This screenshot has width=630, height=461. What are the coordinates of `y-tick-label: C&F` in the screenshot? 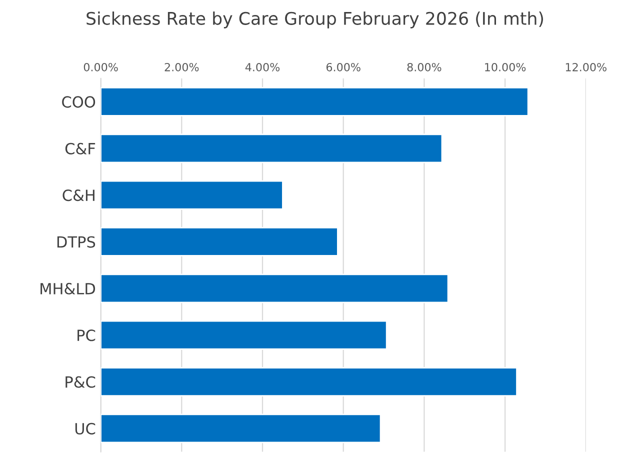 It's located at (80, 148).